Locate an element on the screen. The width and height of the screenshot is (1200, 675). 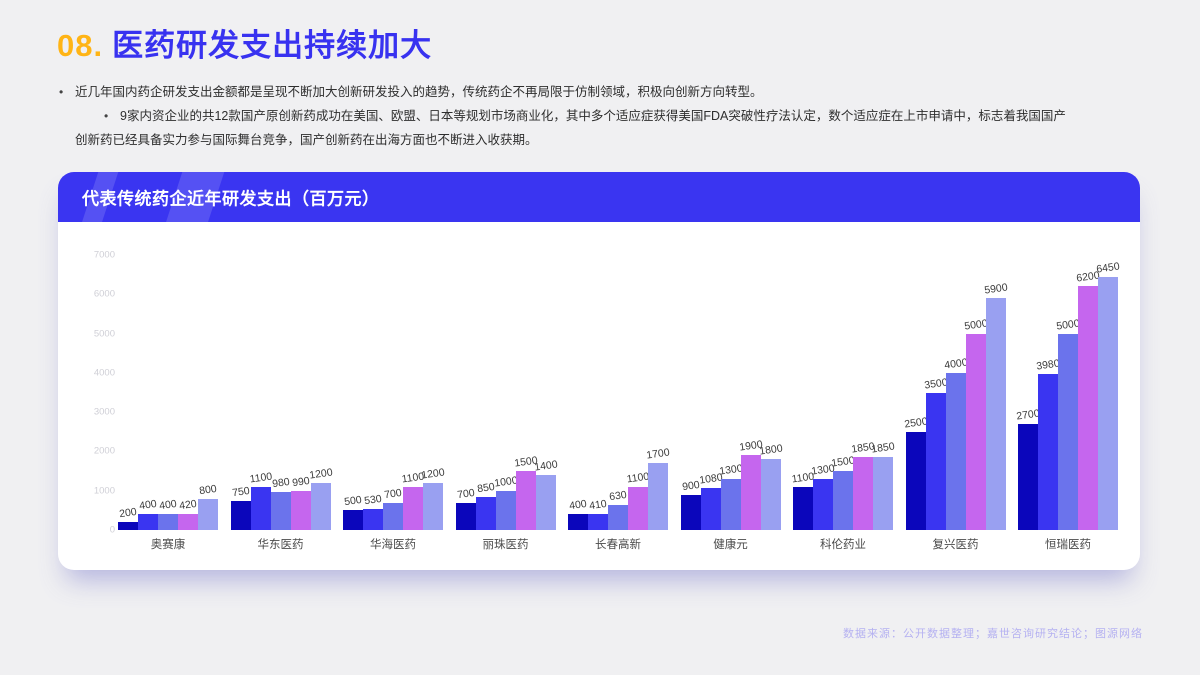
page-title: 08. 医药研发支出持续加大 is located at coordinates (244, 42).